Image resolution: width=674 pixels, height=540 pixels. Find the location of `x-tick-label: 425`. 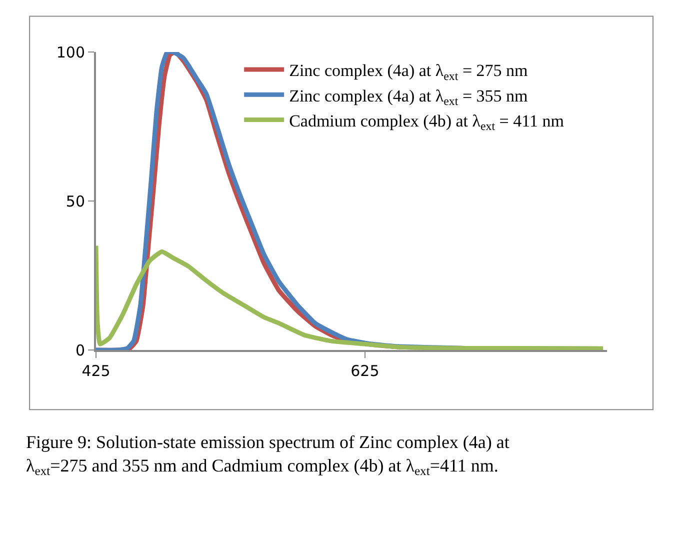

x-tick-label: 425 is located at coordinates (96, 371).